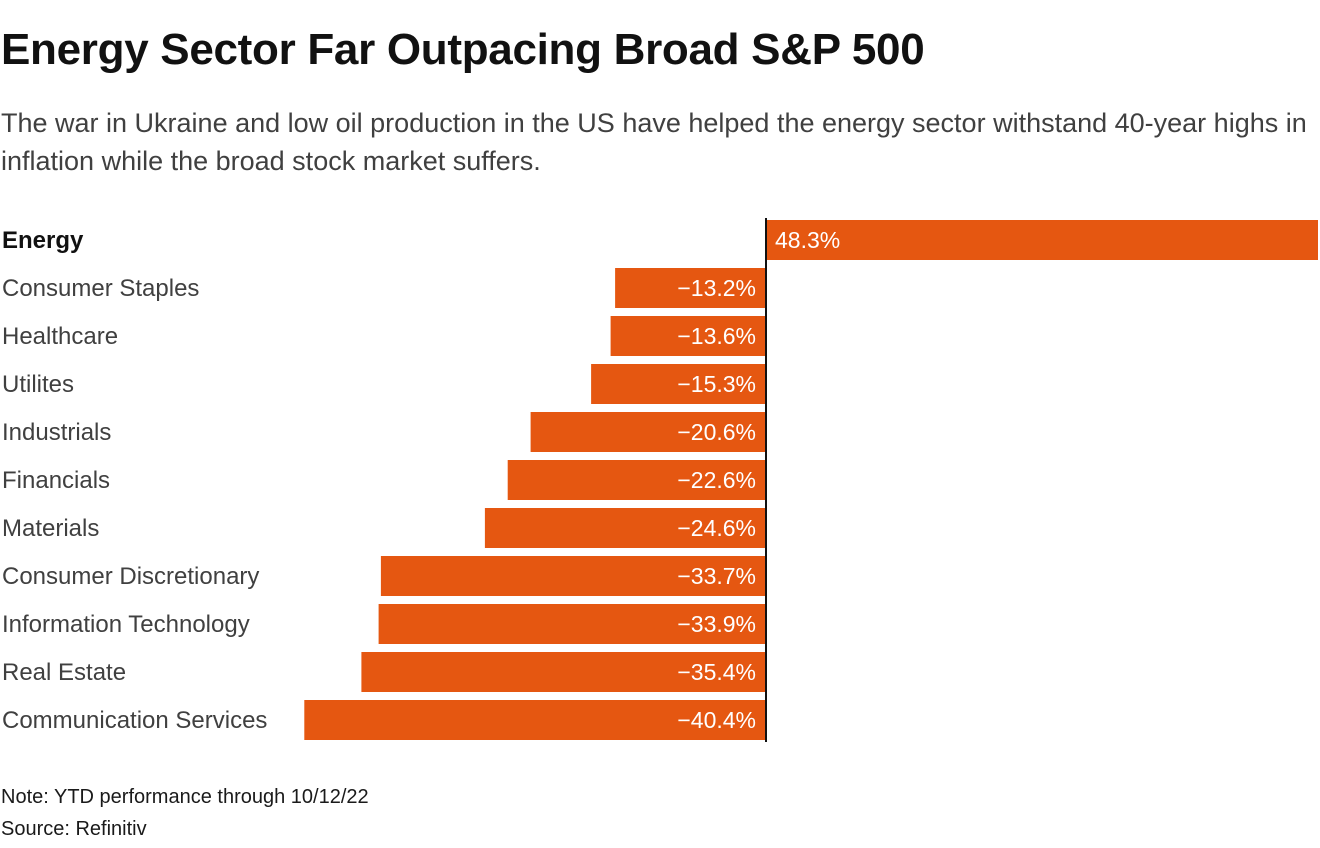 The width and height of the screenshot is (1320, 848). What do you see at coordinates (74, 829) in the screenshot?
I see `source-note: Source: Refinitiv` at bounding box center [74, 829].